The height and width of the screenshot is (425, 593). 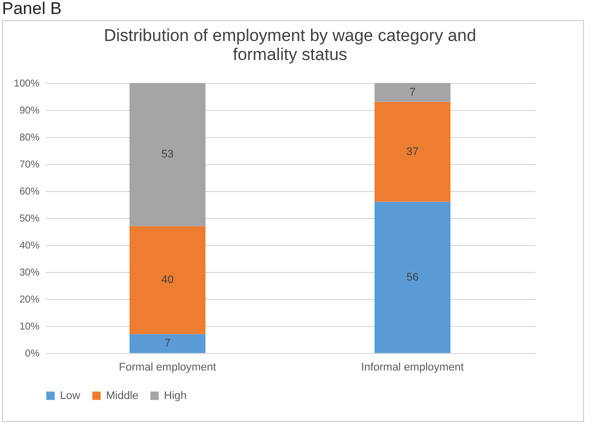 I want to click on y-tick-label: 60%, so click(x=29, y=192).